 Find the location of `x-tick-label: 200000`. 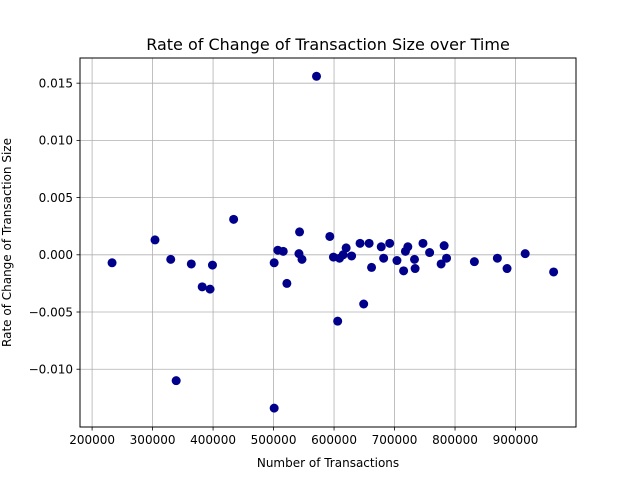

x-tick-label: 200000 is located at coordinates (92, 440).